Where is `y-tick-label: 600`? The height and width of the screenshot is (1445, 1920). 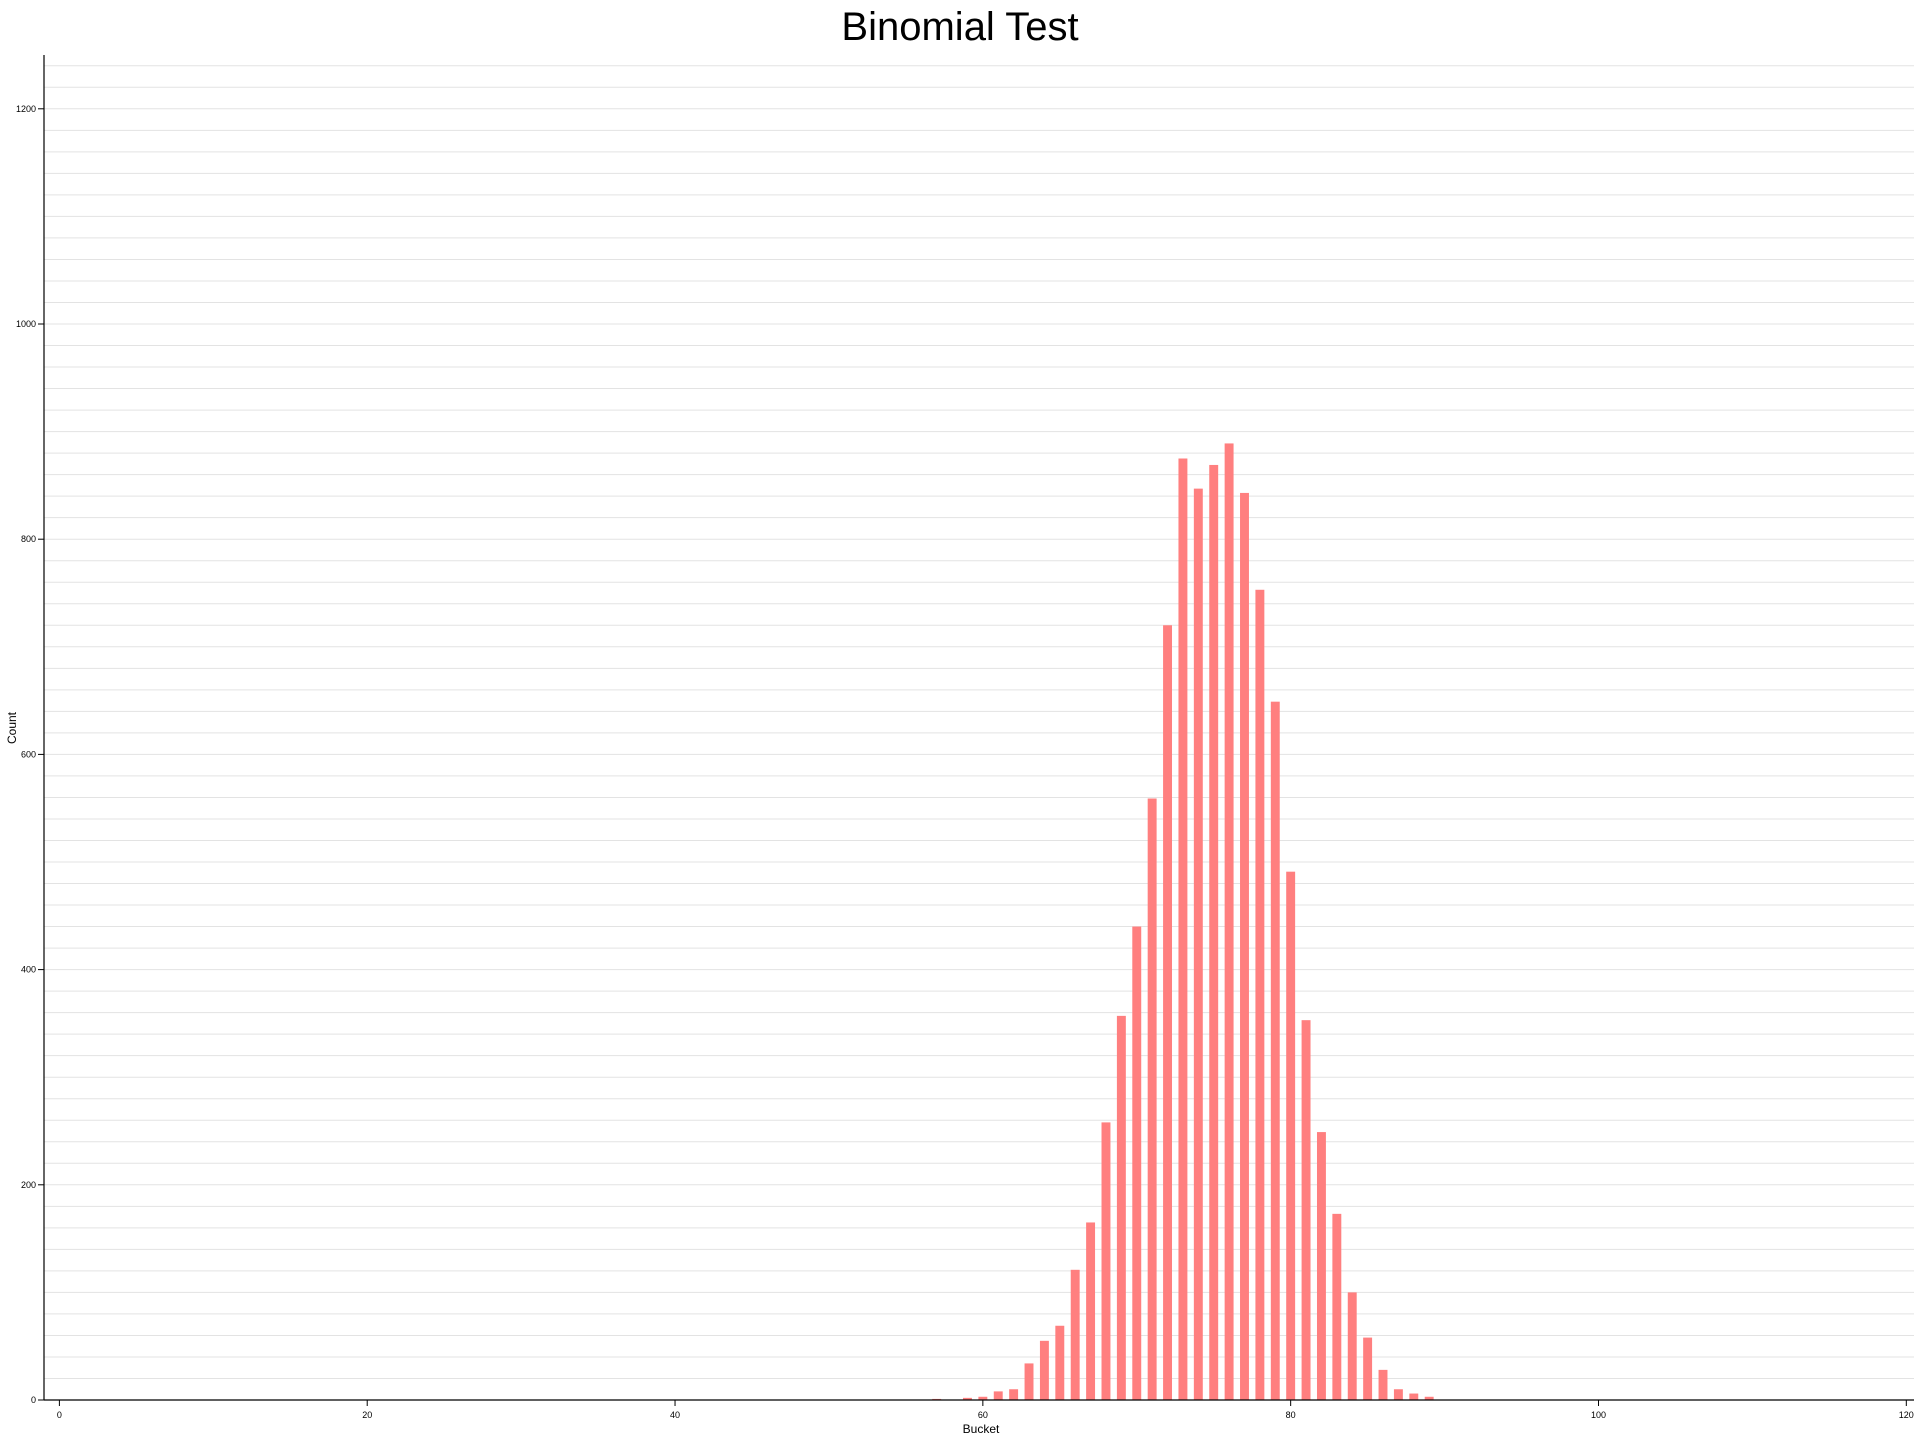 y-tick-label: 600 is located at coordinates (28, 754).